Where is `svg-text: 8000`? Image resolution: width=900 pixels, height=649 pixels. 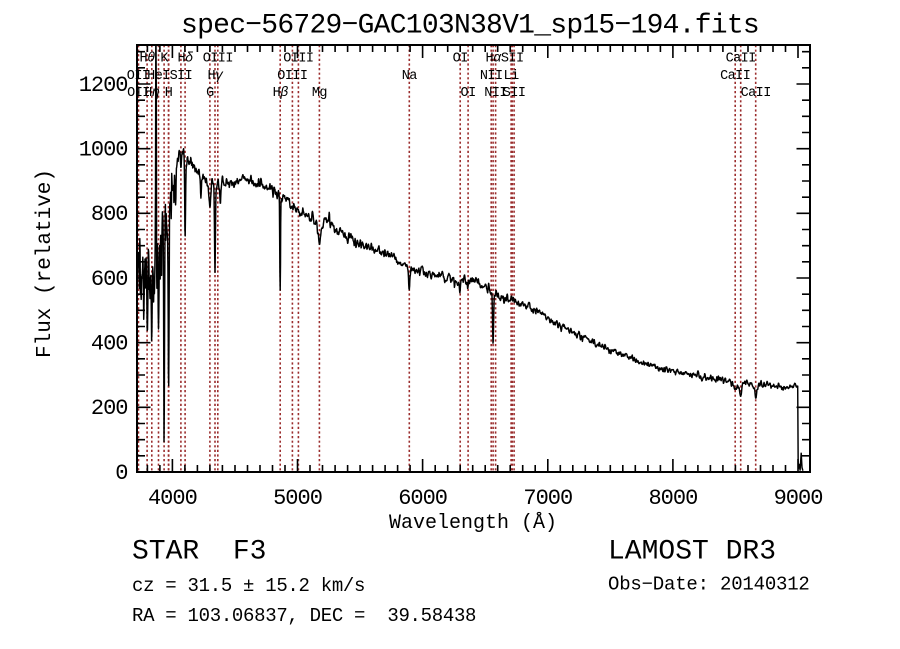 svg-text: 8000 is located at coordinates (672, 498).